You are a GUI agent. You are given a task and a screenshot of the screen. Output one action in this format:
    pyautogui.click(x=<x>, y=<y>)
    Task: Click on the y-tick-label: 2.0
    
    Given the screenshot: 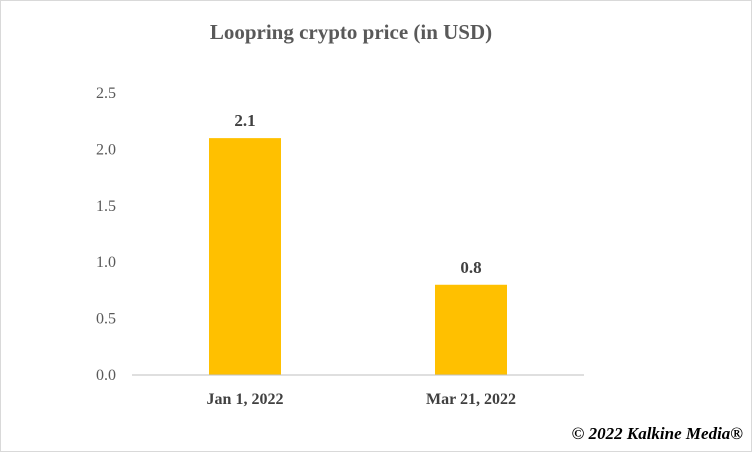 What is the action you would take?
    pyautogui.click(x=106, y=149)
    